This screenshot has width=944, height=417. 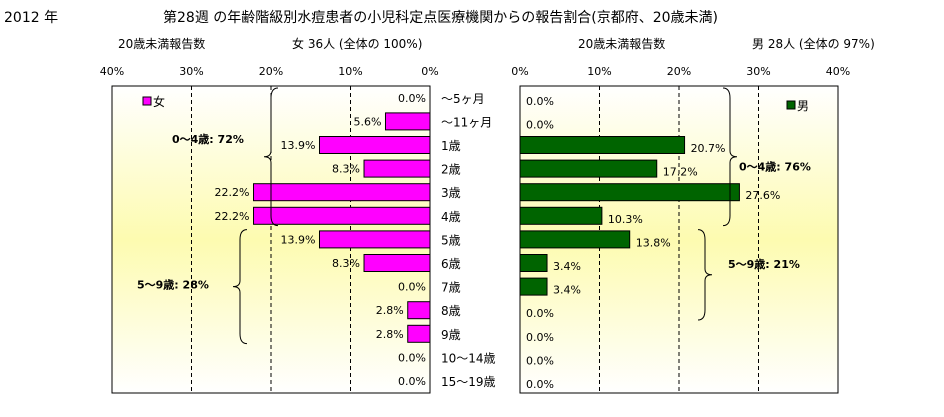 I want to click on left-caption: 20歳未満報告数, so click(x=162, y=44).